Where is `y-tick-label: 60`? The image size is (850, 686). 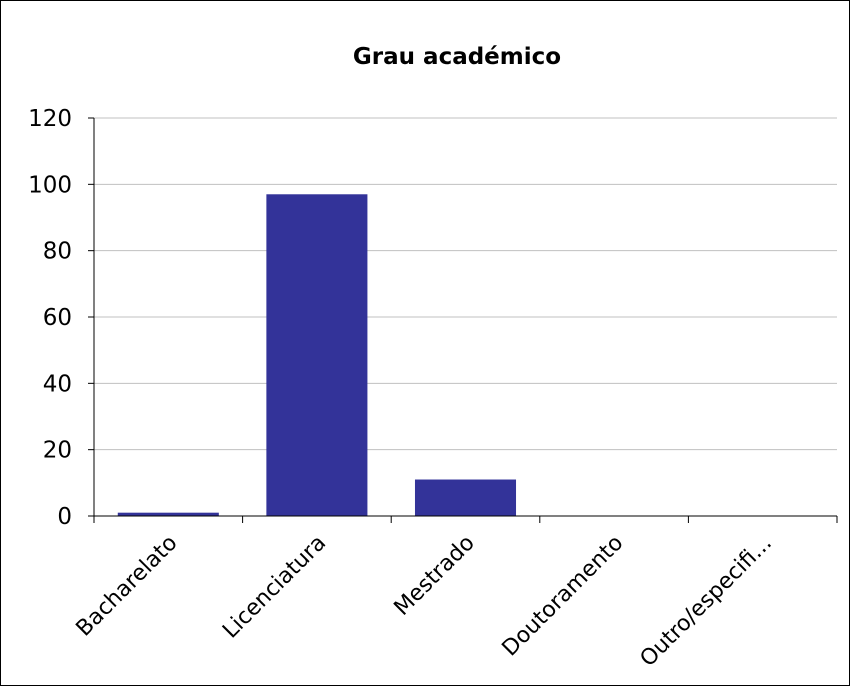
y-tick-label: 60 is located at coordinates (57, 318).